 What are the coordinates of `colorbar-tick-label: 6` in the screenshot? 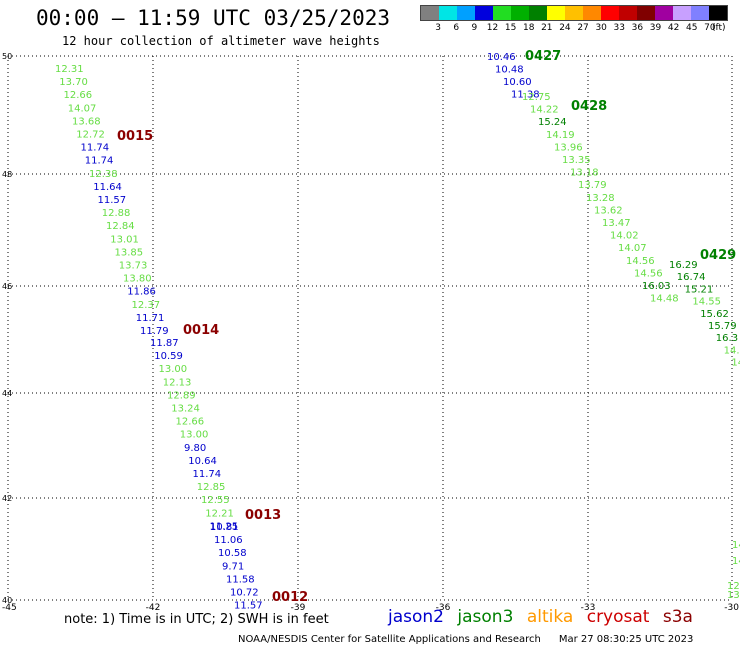 It's located at (456, 28).